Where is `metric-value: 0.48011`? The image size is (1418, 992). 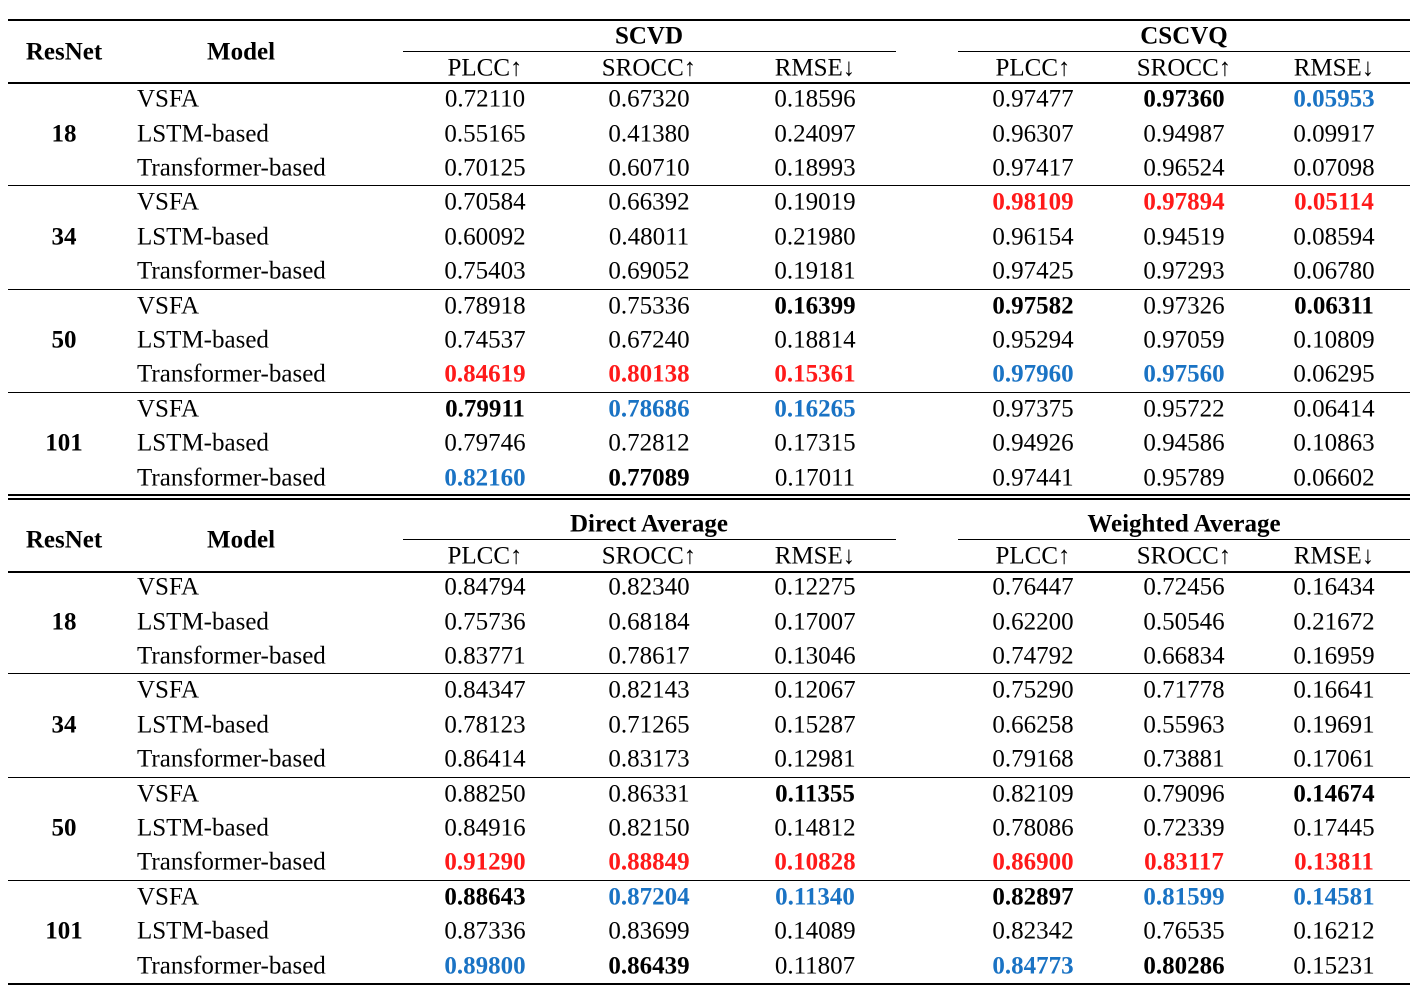 metric-value: 0.48011 is located at coordinates (649, 237).